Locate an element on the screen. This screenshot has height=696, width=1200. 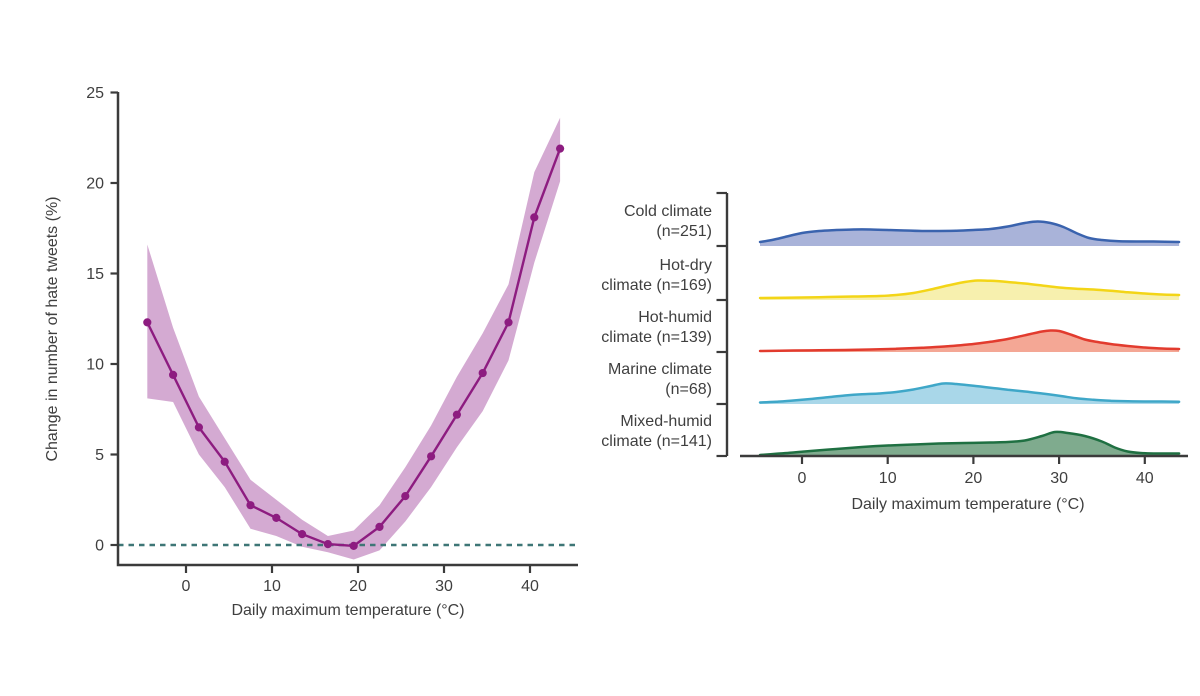
ridge-label-line1: Hot-dry is located at coordinates (686, 265).